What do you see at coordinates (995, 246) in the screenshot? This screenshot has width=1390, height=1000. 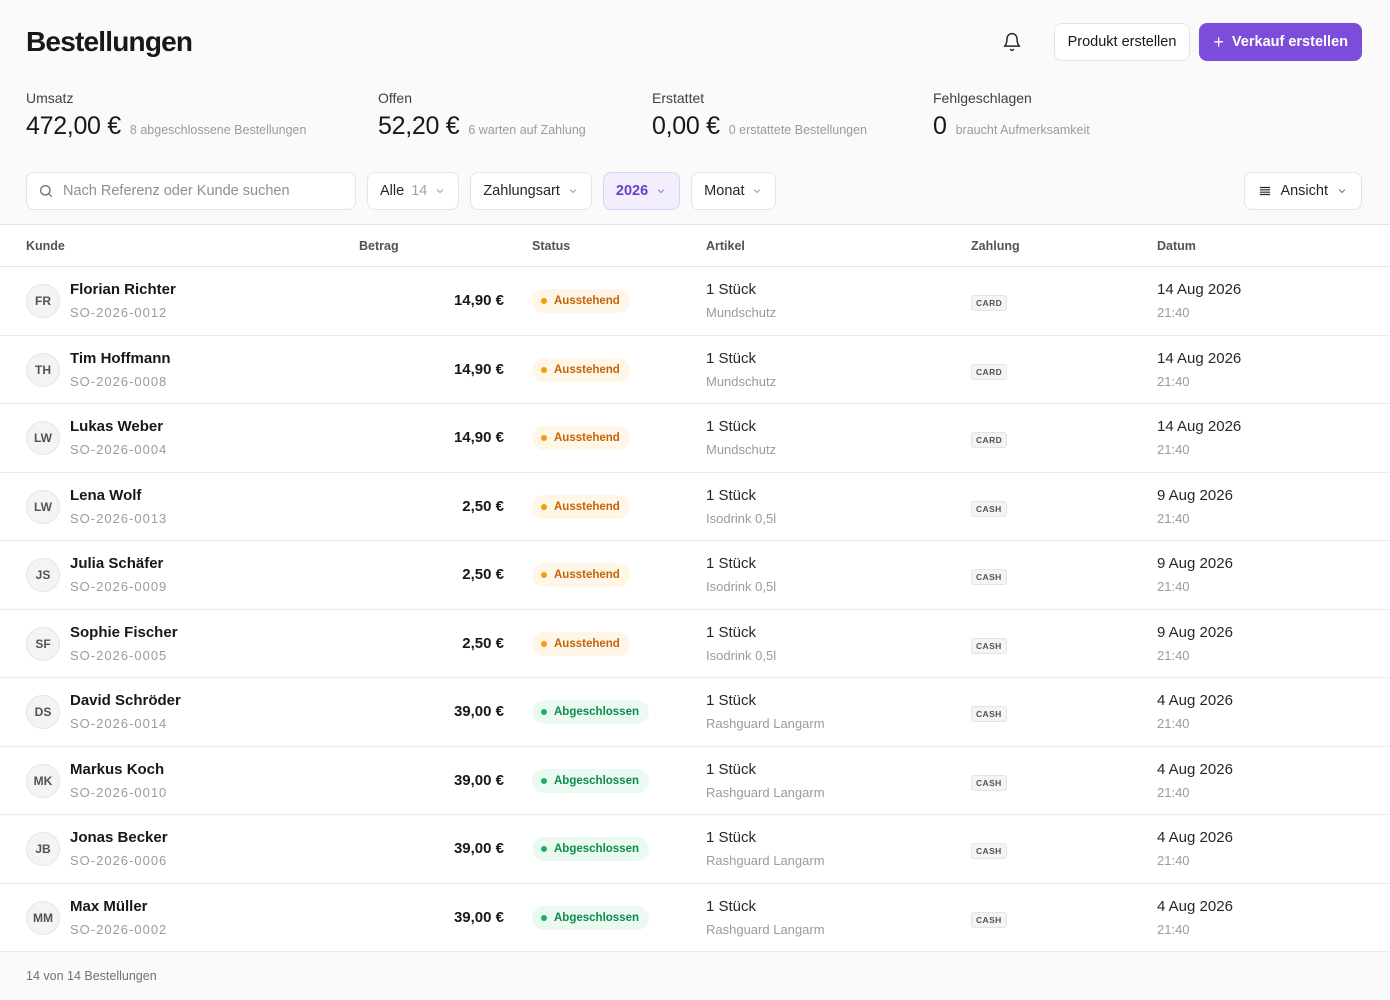 I see `column-header-payment: Zahlung` at bounding box center [995, 246].